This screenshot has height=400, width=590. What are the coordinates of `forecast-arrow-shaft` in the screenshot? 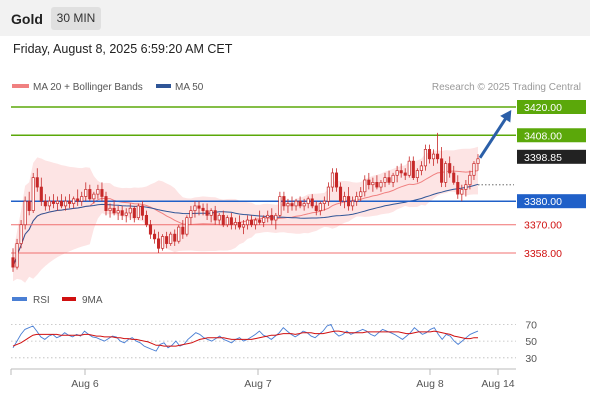 It's located at (494, 136).